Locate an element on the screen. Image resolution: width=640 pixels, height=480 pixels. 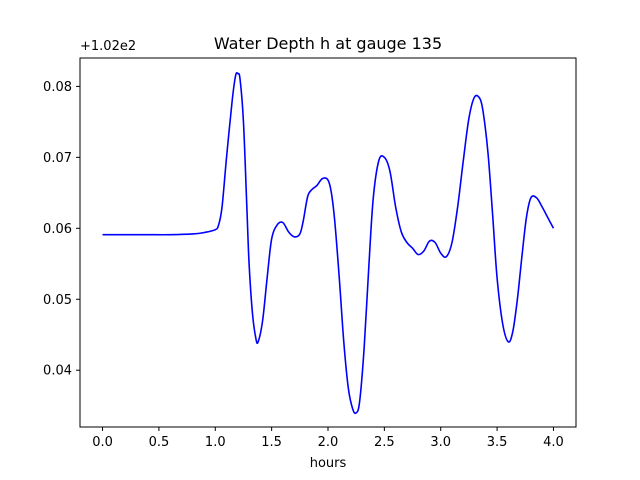
x-tick-label: 2.0 is located at coordinates (328, 442).